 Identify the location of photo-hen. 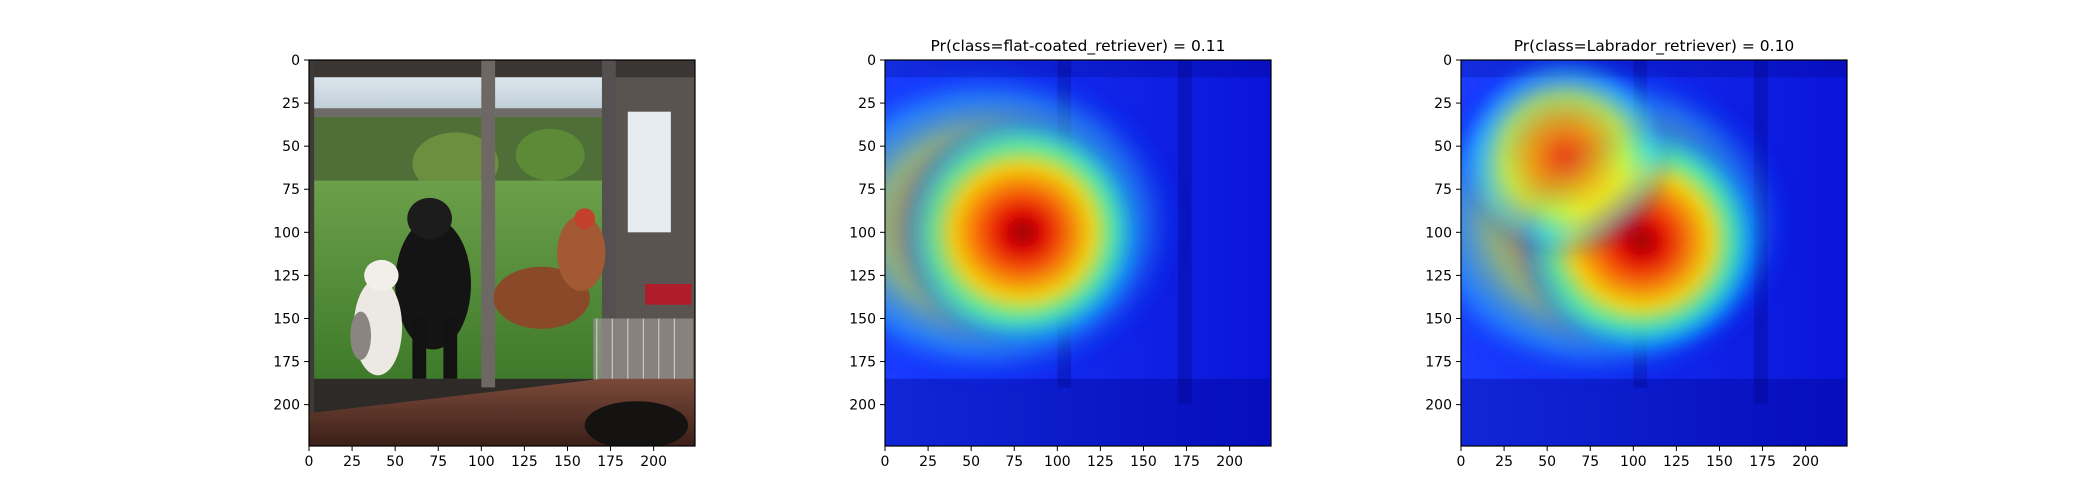
(541, 297).